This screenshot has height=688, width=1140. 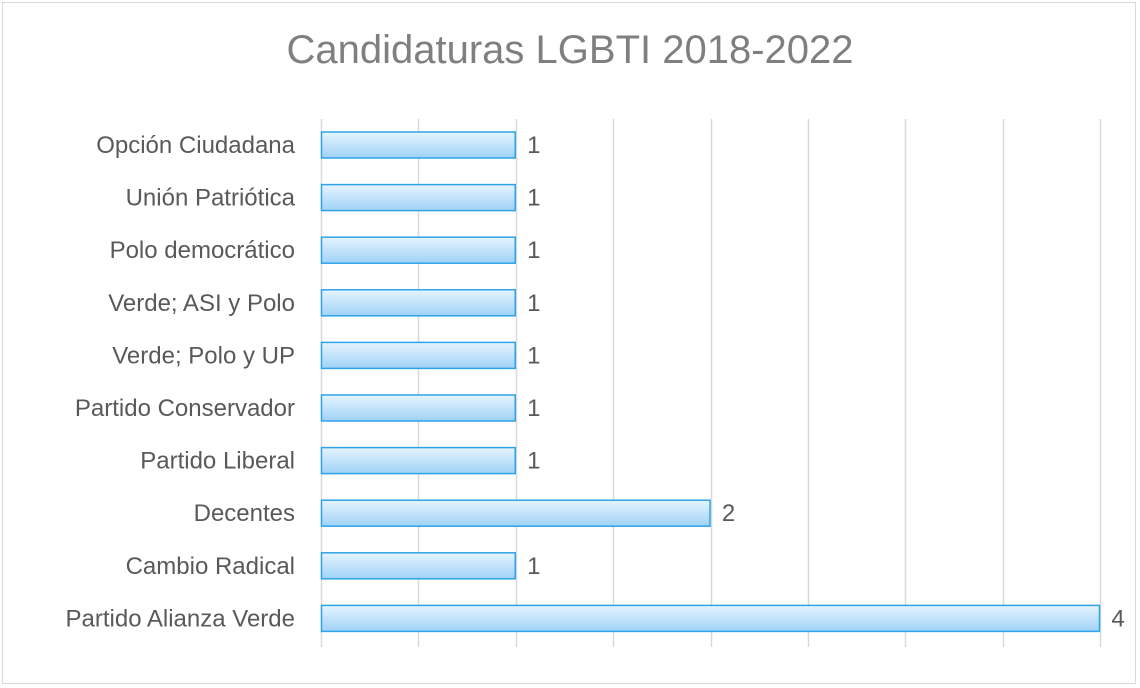 What do you see at coordinates (203, 355) in the screenshot?
I see `category-label: Verde; Polo y UP` at bounding box center [203, 355].